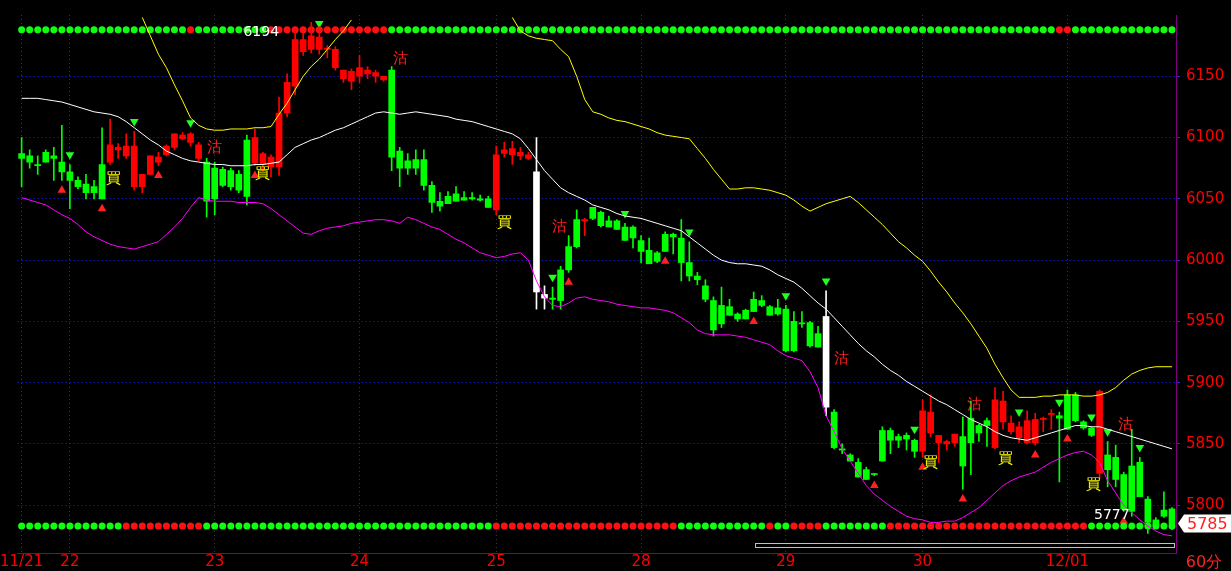 The image size is (1231, 571). I want to click on y-tick-label: 5950, so click(1205, 320).